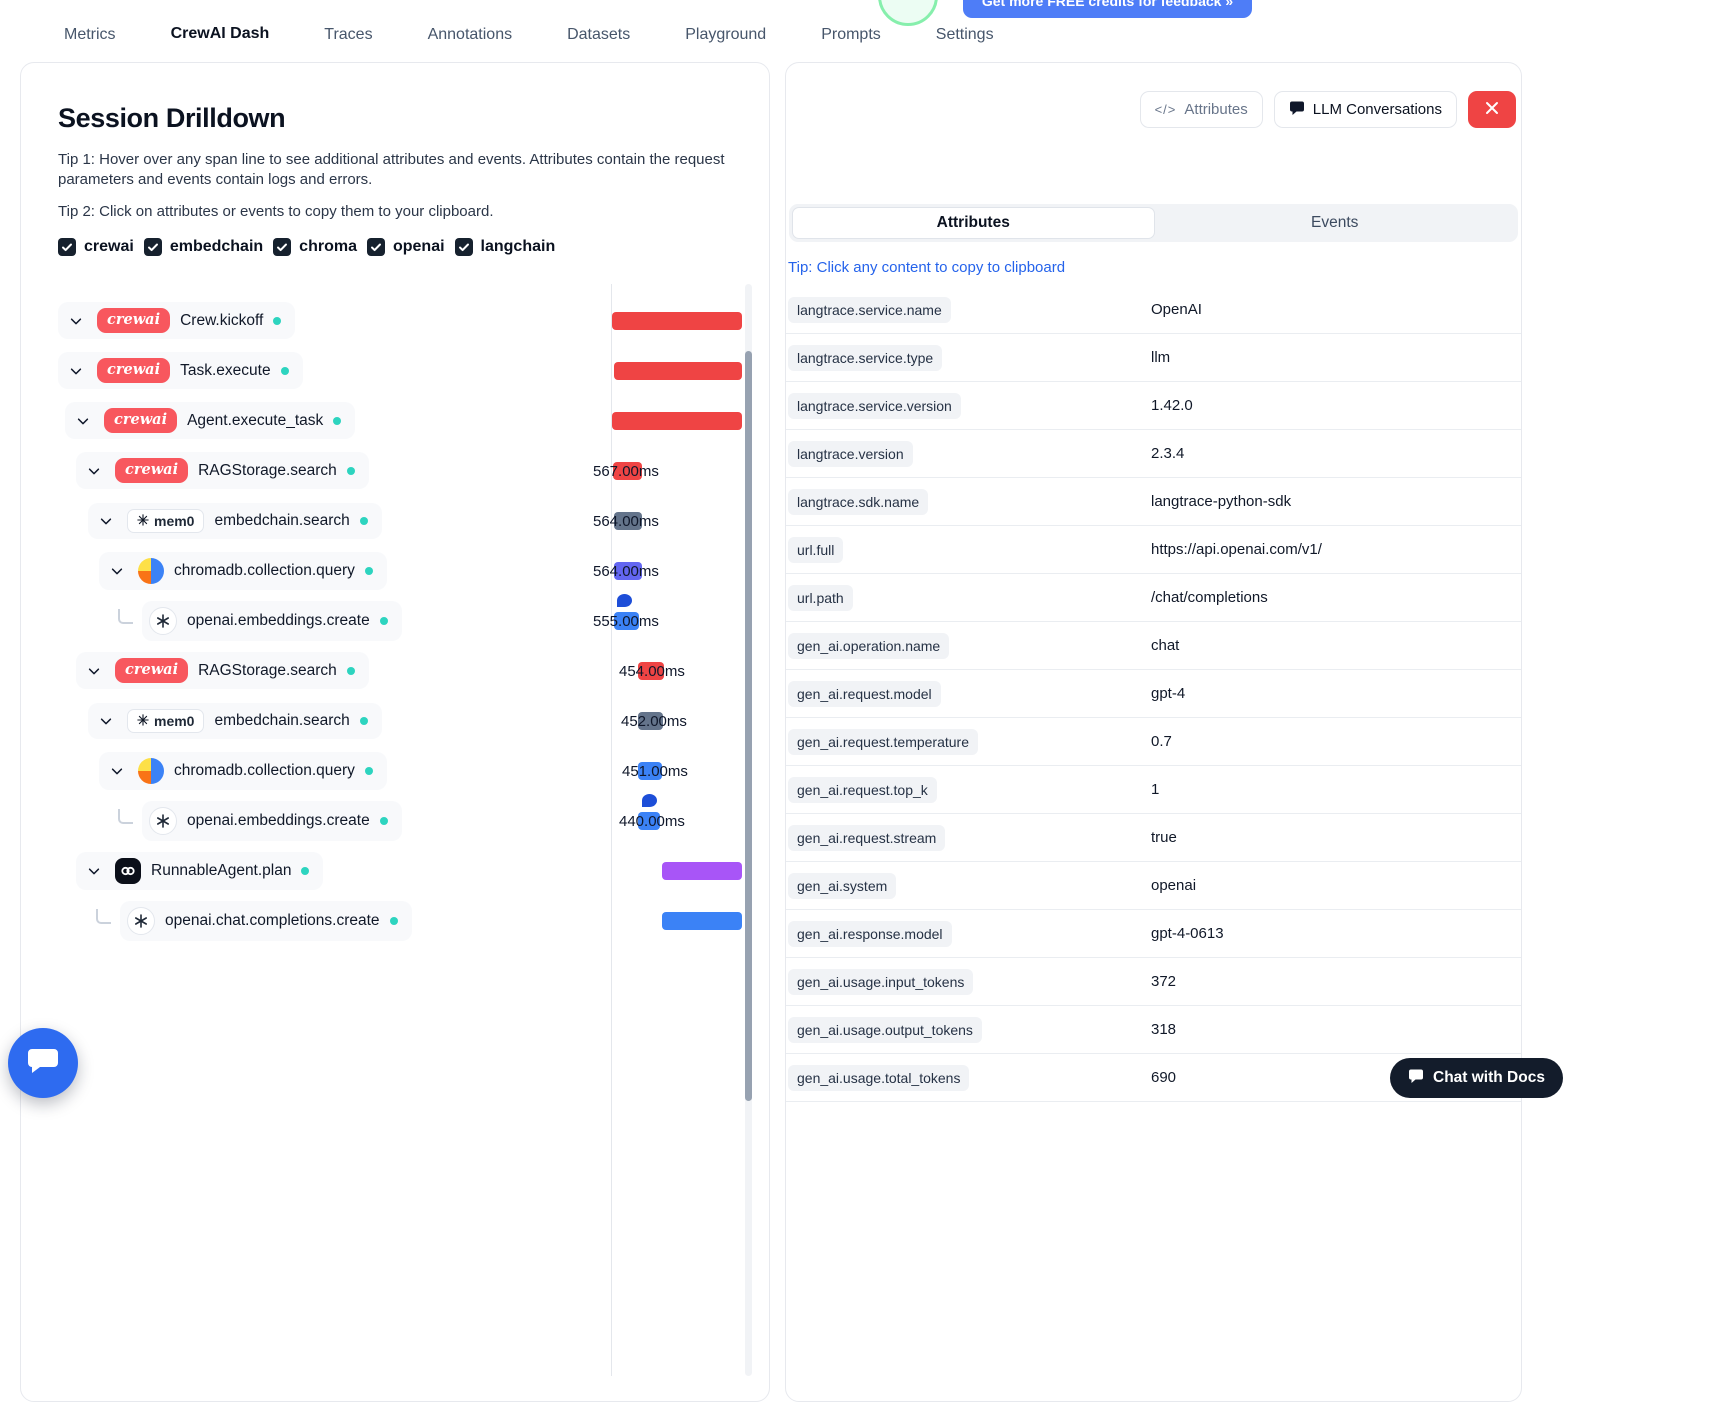  What do you see at coordinates (865, 357) in the screenshot?
I see `attribute-key: langtrace.service.type` at bounding box center [865, 357].